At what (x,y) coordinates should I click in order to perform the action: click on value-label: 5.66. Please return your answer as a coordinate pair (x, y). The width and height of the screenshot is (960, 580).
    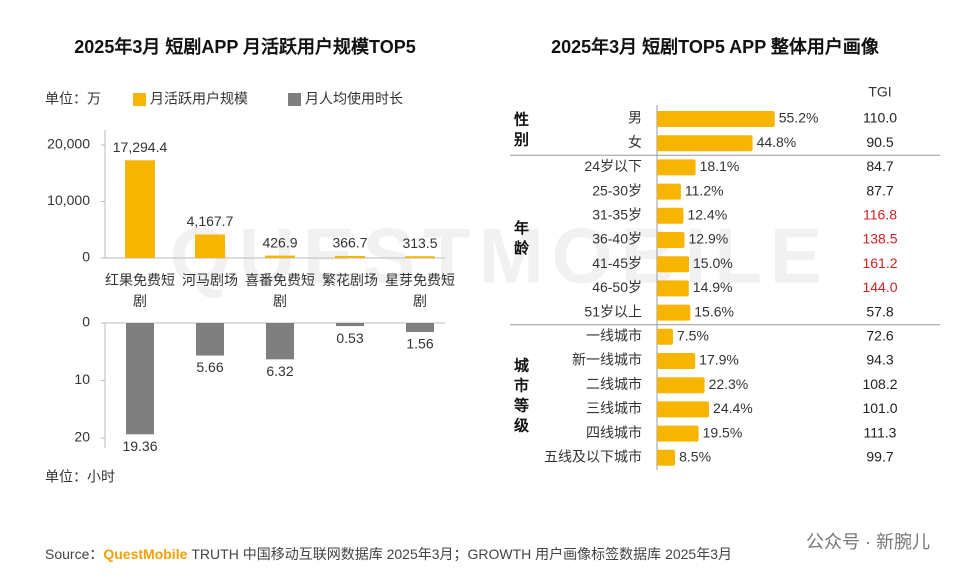
    Looking at the image, I should click on (209, 367).